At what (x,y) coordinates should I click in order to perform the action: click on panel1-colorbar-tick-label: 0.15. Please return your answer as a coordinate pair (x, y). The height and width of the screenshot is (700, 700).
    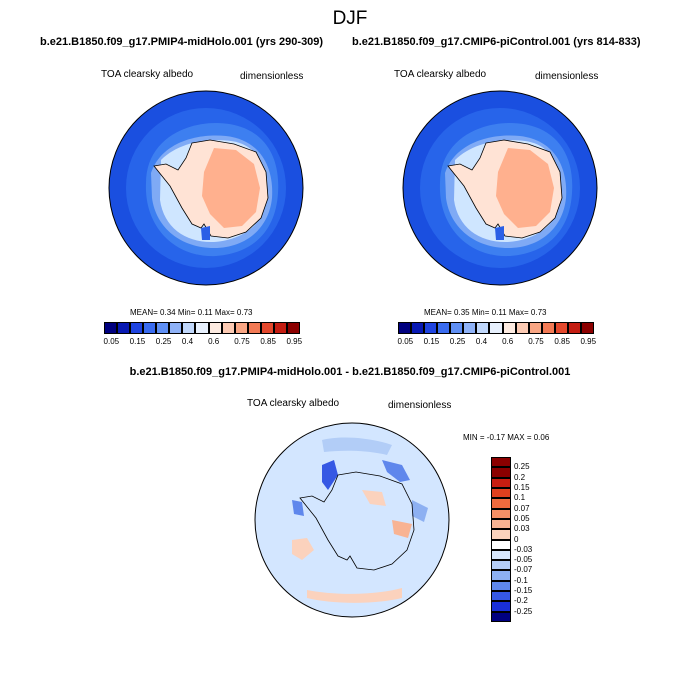
    Looking at the image, I should click on (137, 341).